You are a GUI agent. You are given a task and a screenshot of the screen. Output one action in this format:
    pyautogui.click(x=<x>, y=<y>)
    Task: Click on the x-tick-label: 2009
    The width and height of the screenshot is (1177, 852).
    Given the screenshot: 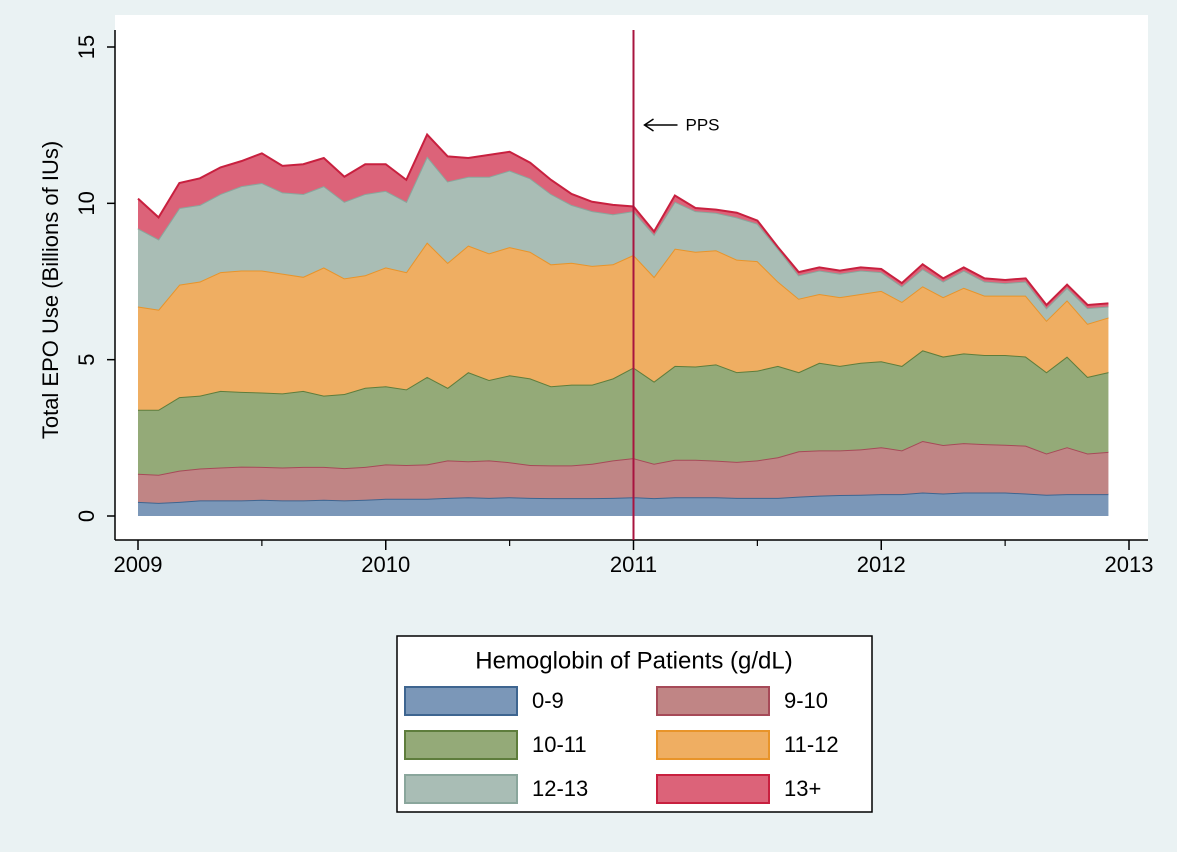 What is the action you would take?
    pyautogui.click(x=138, y=564)
    